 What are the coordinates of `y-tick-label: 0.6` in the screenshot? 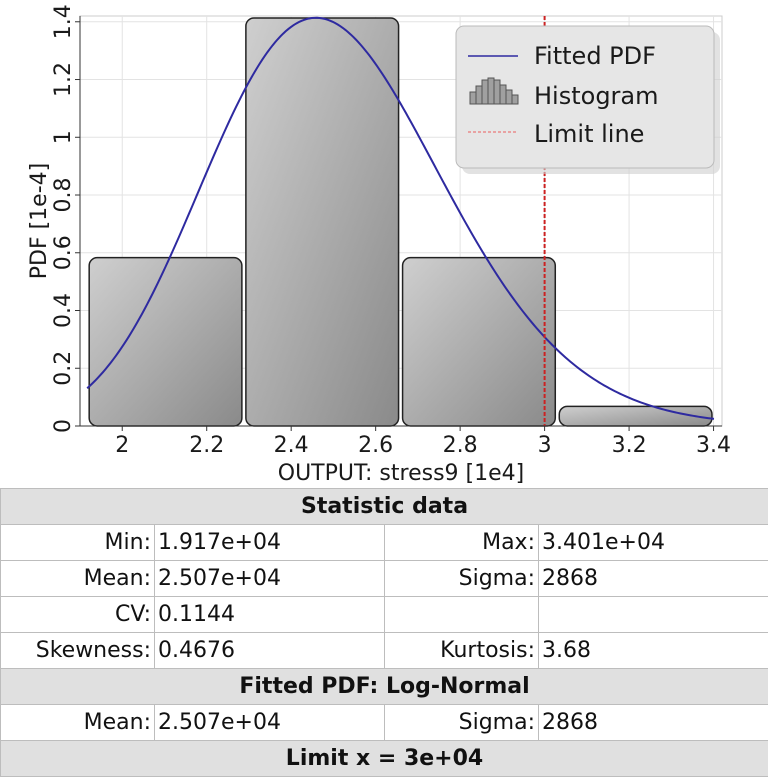 It's located at (63, 252).